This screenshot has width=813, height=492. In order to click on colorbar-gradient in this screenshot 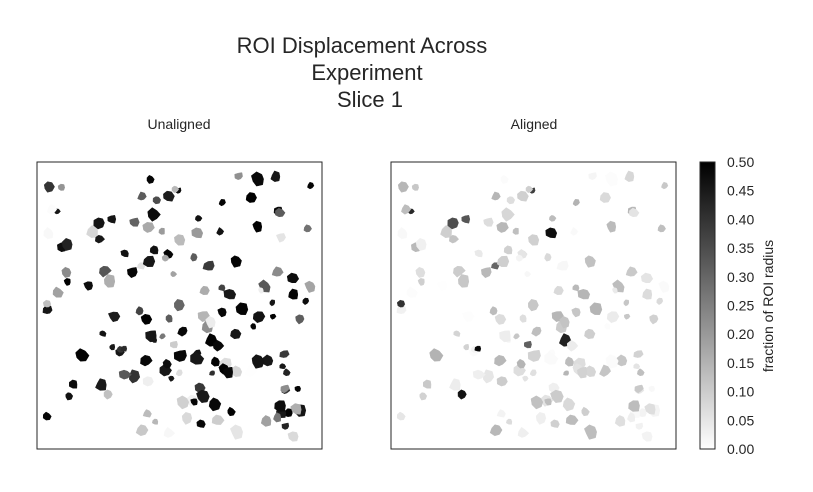, I will do `click(707, 305)`.